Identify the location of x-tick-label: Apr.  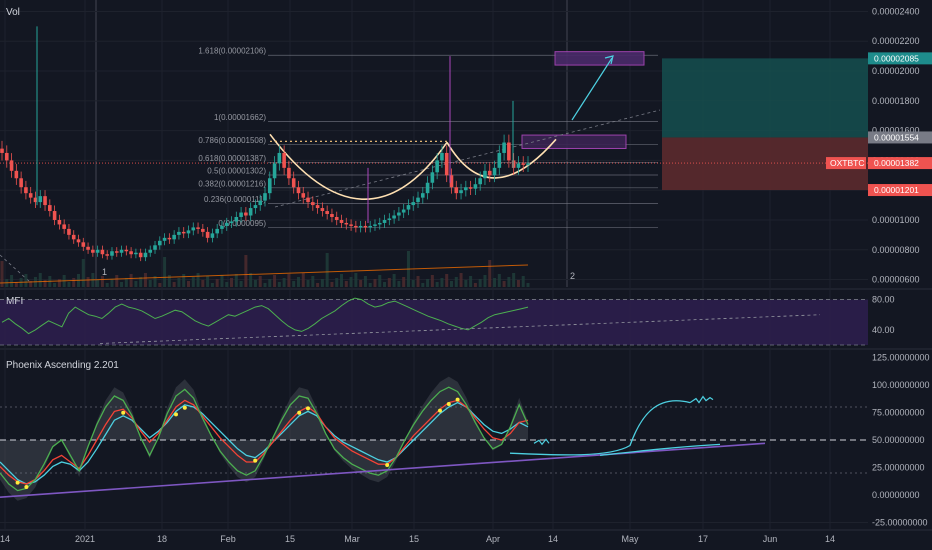
(493, 539).